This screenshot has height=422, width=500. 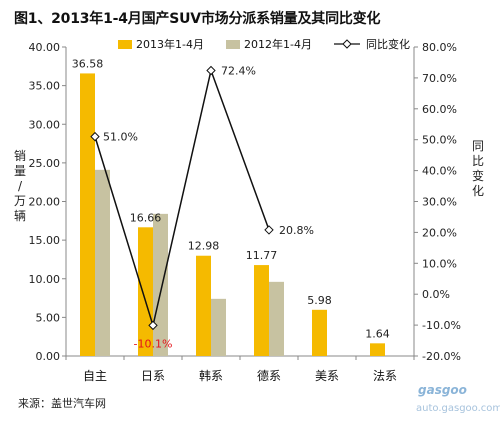 I want to click on y-tick-label-right: 70.0%, so click(x=439, y=78).